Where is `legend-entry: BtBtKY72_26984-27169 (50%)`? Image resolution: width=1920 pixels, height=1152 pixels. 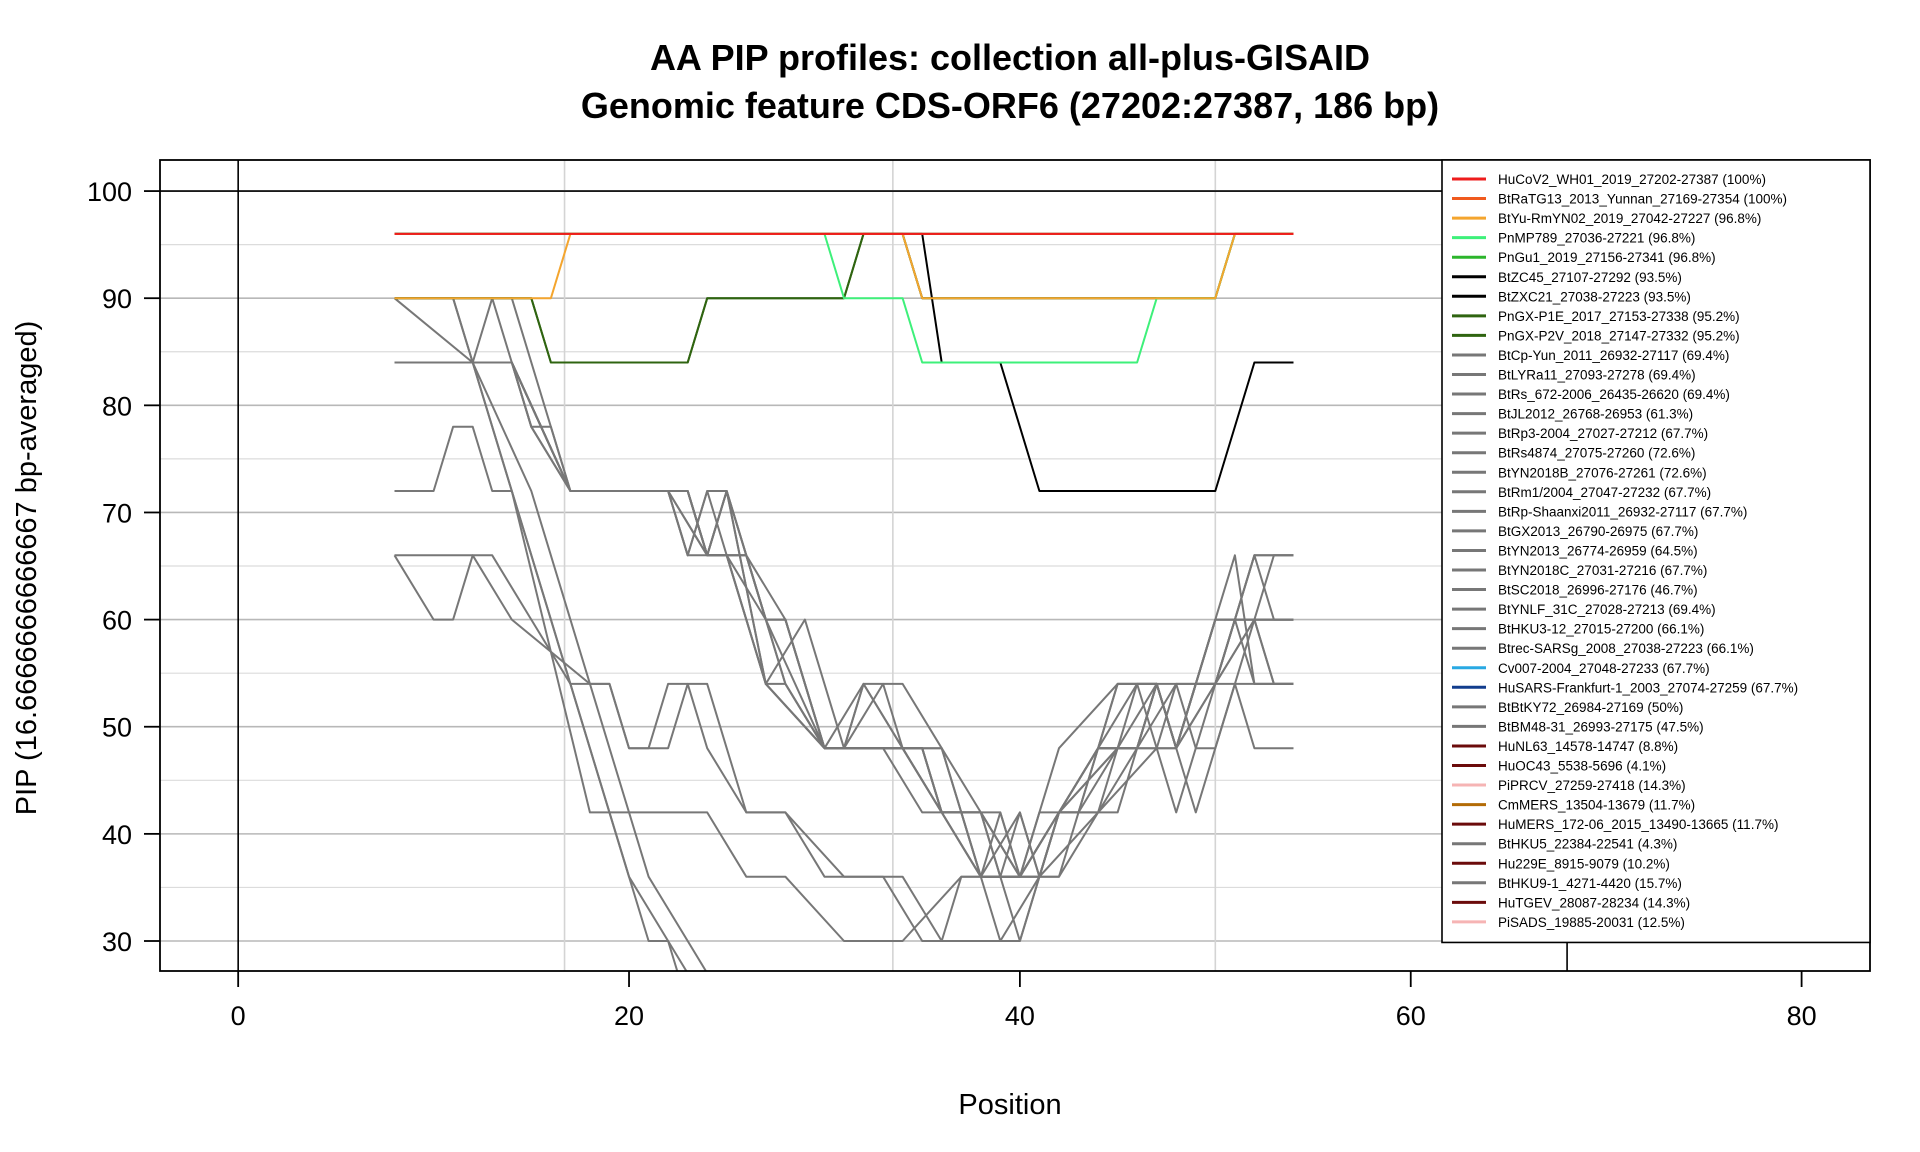 legend-entry: BtBtKY72_26984-27169 (50%) is located at coordinates (1590, 707).